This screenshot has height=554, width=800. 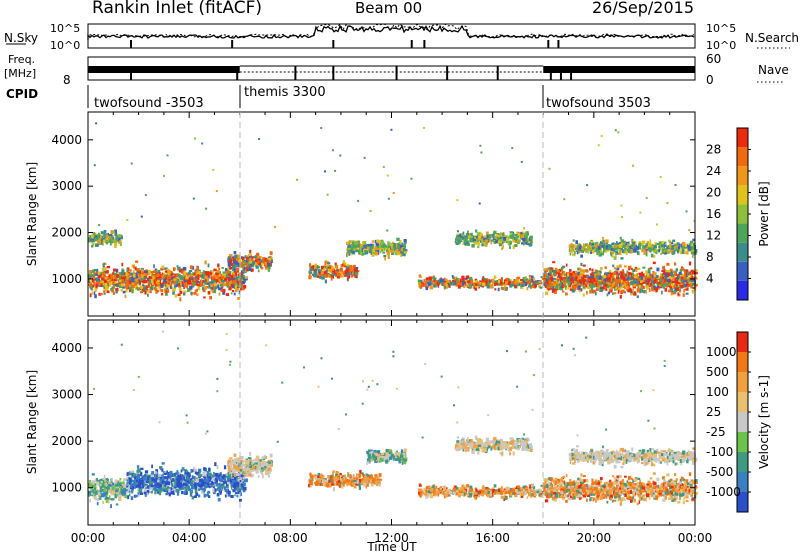 What do you see at coordinates (396, 69) in the screenshot?
I see `freq-strip: Freq. [MHz] 8 60 0 Nave` at bounding box center [396, 69].